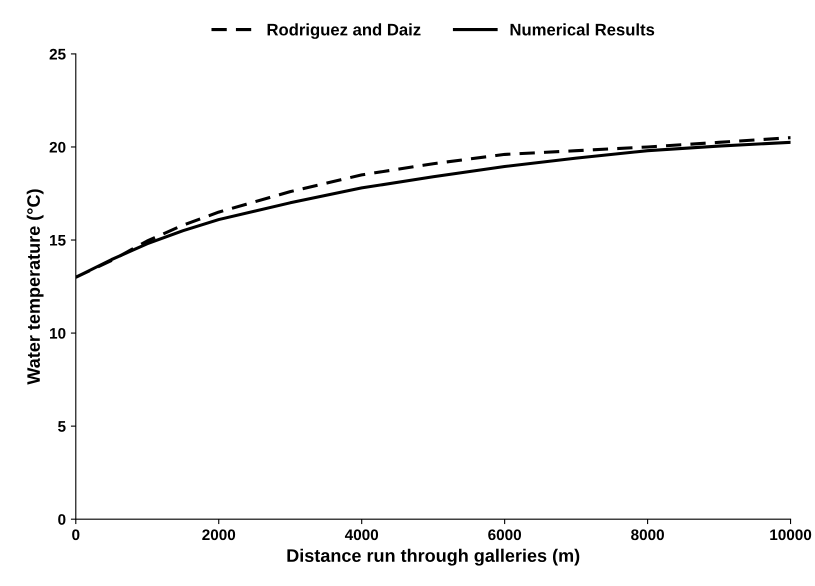 The width and height of the screenshot is (815, 586). What do you see at coordinates (58, 54) in the screenshot?
I see `y-tick-label: 25` at bounding box center [58, 54].